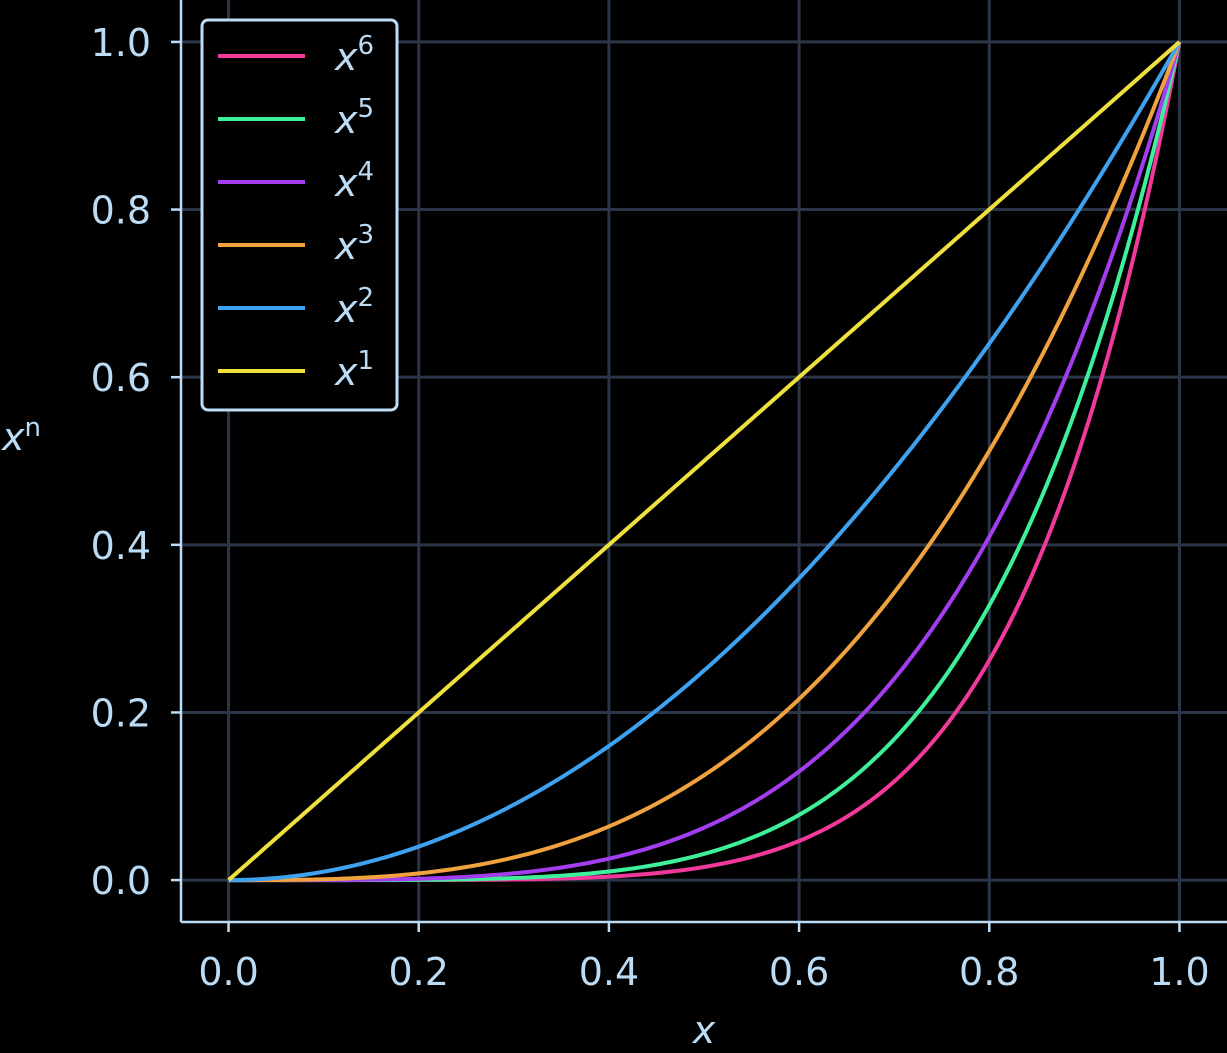 Image resolution: width=1227 pixels, height=1053 pixels. Describe the element at coordinates (366, 172) in the screenshot. I see `legend-label-superscript: 4` at that location.